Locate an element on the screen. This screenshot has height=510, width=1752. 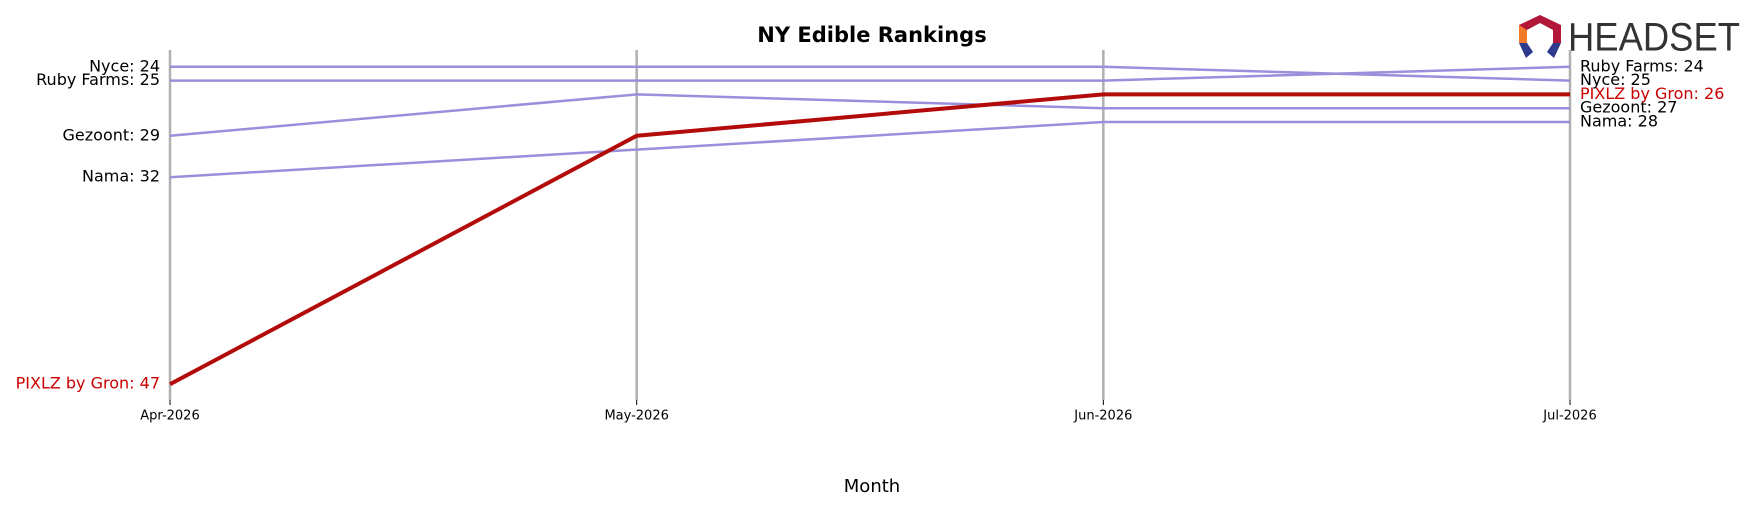
x-tick-label: Jul-2026 is located at coordinates (1569, 416).